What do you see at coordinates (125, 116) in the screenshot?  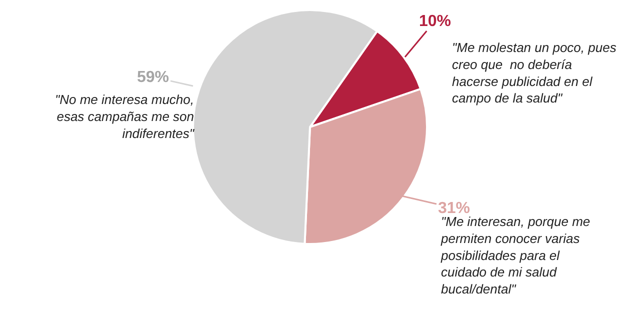 I see `slice-label: "No me interesa mucho, esas campañas me son indiferentes"` at bounding box center [125, 116].